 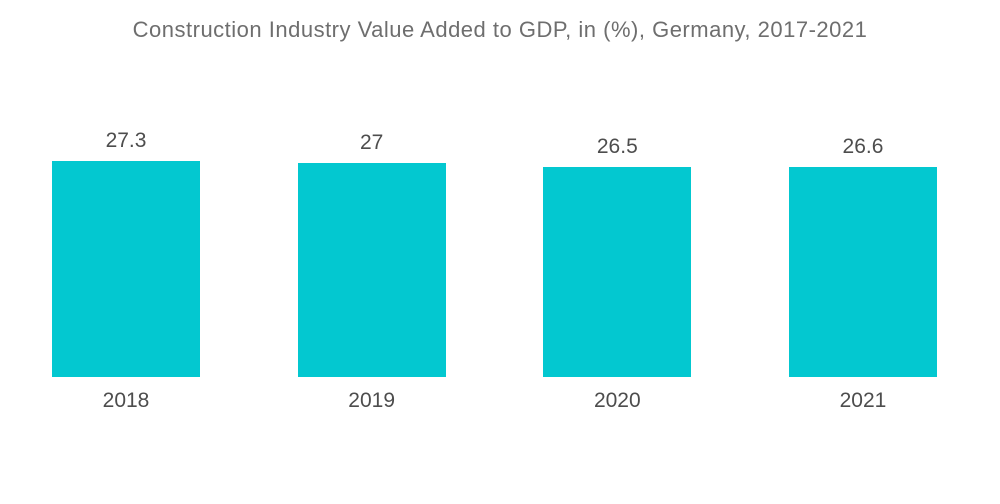 What do you see at coordinates (126, 140) in the screenshot?
I see `bar-value-label: 27.3` at bounding box center [126, 140].